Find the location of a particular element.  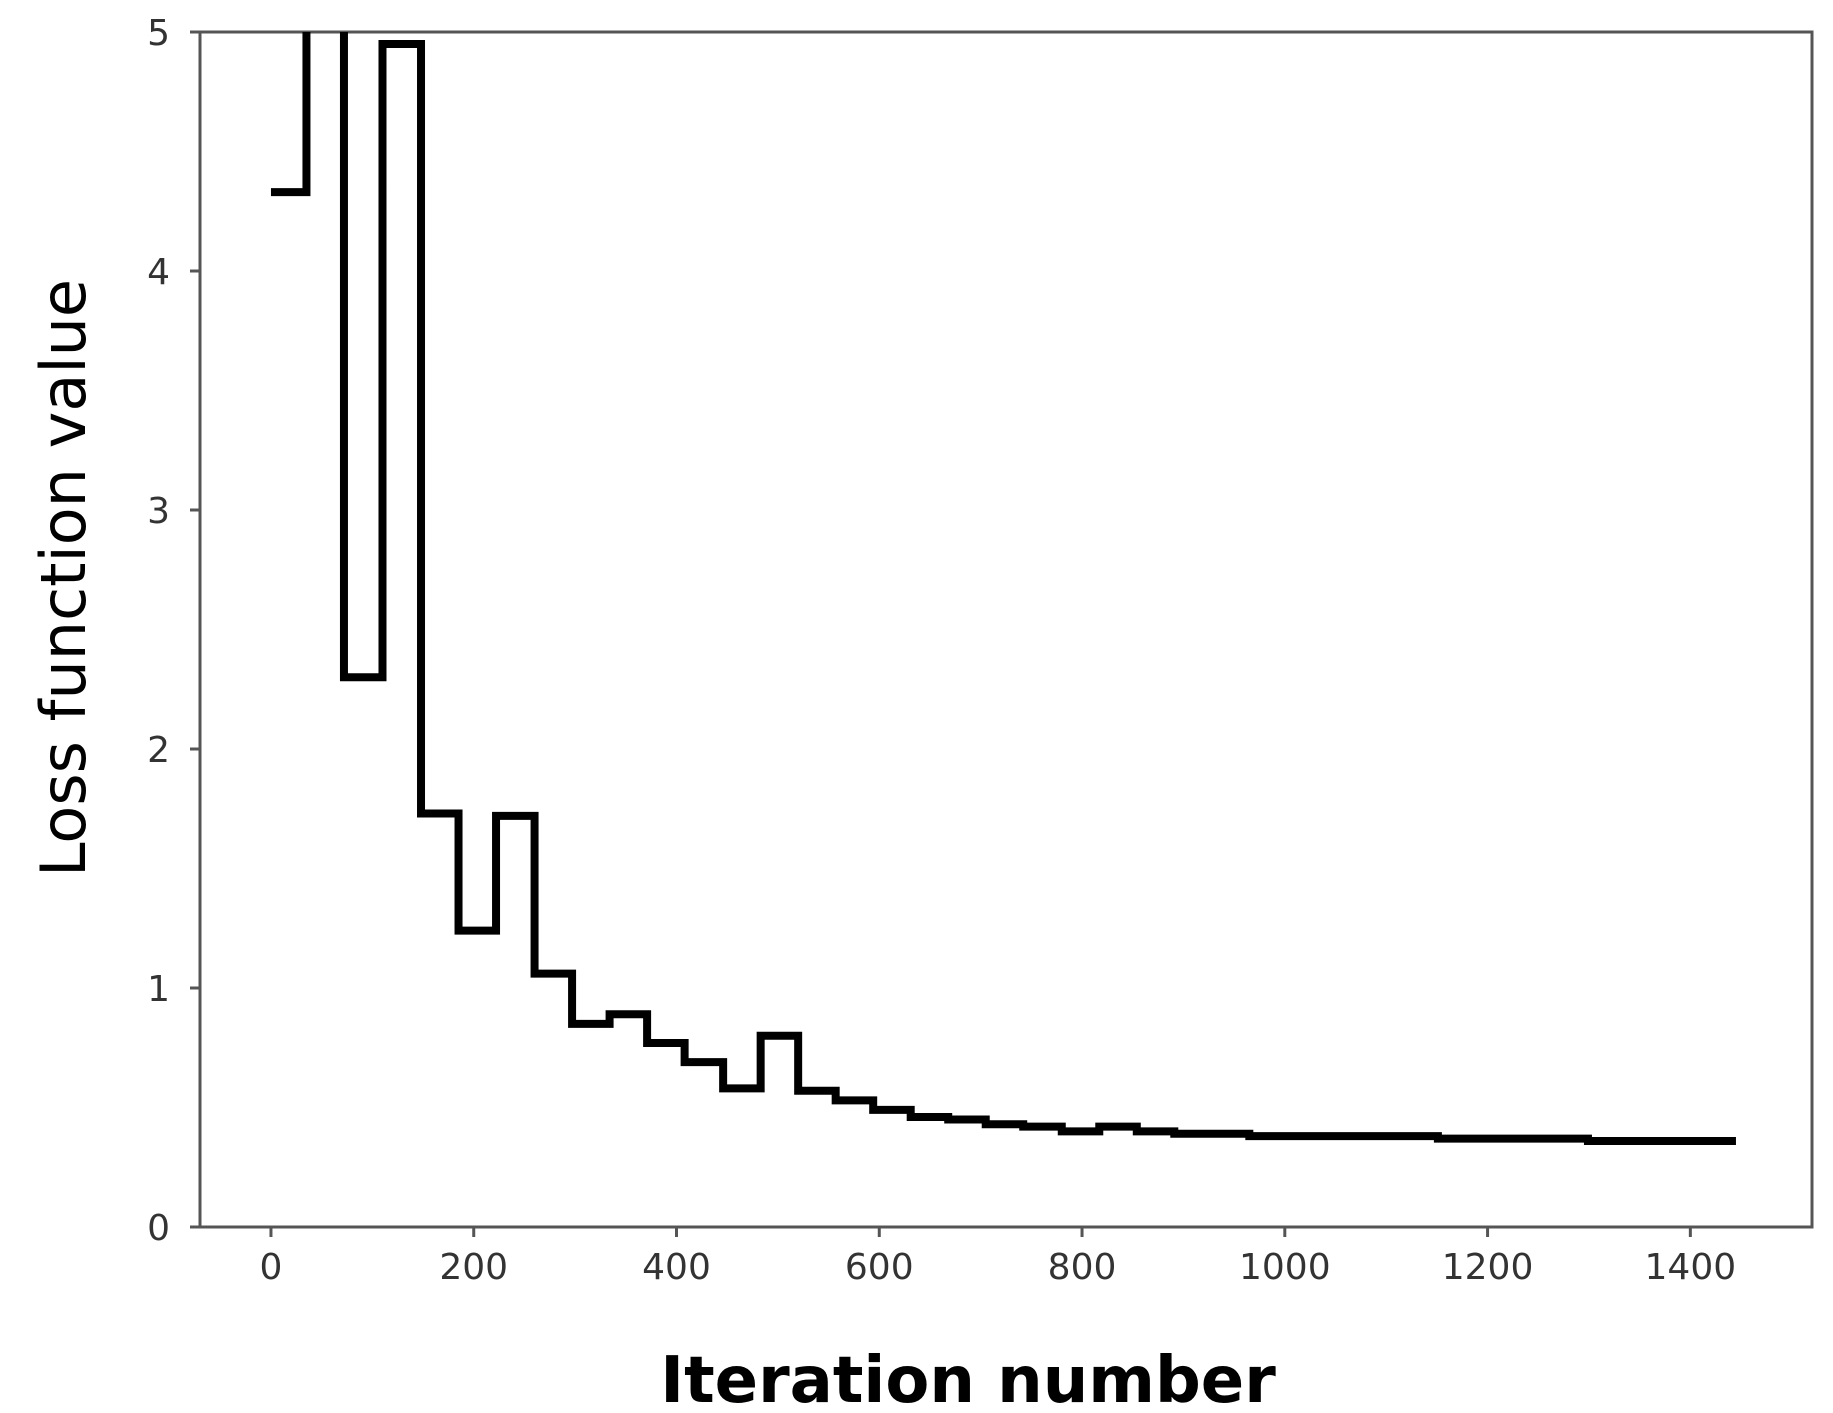

y-tick-label: 2 is located at coordinates (158, 750).